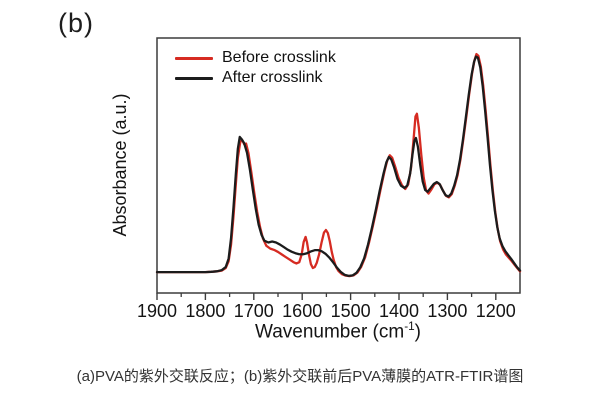 This screenshot has height=400, width=600. What do you see at coordinates (300, 376) in the screenshot?
I see `figure-caption: (a)PVA的紫外交联反应；(b)紫外交联前后PVA薄膜的ATR-FTIR谱图` at bounding box center [300, 376].